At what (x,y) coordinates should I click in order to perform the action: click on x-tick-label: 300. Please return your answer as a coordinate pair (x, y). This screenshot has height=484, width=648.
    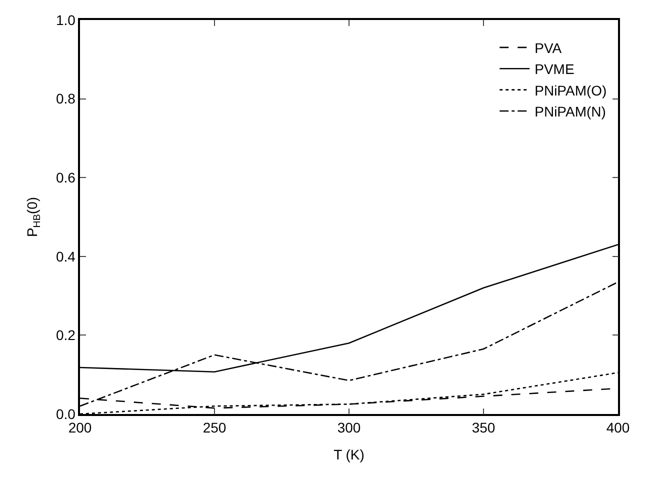
    Looking at the image, I should click on (349, 428).